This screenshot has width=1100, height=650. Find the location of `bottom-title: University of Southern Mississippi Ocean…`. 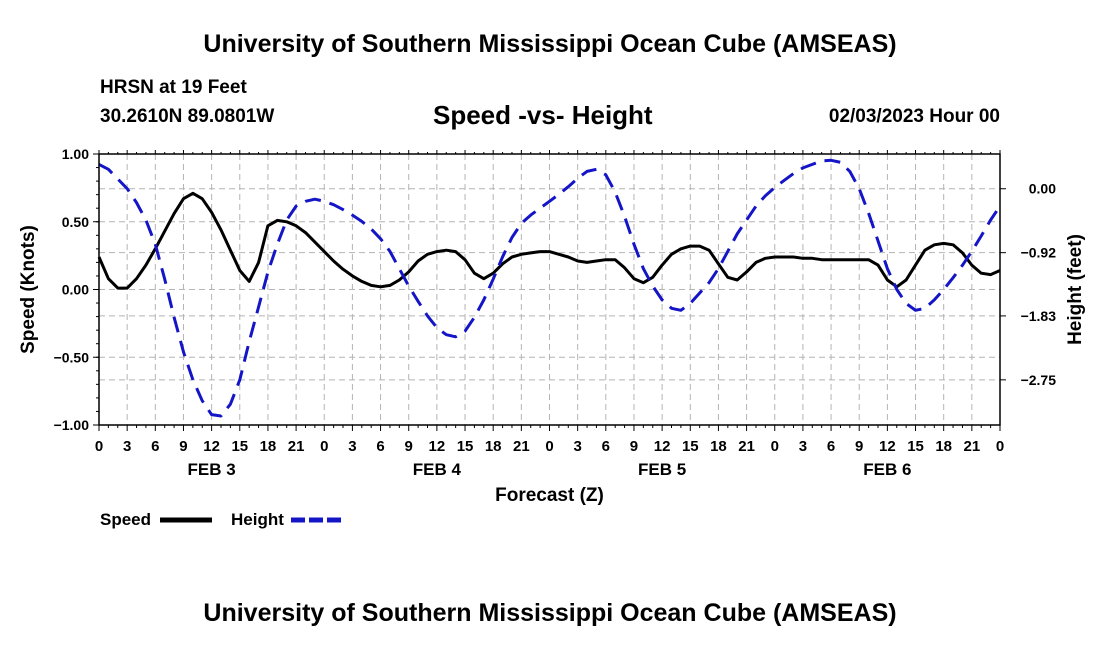

bottom-title: University of Southern Mississippi Ocean… is located at coordinates (550, 613).